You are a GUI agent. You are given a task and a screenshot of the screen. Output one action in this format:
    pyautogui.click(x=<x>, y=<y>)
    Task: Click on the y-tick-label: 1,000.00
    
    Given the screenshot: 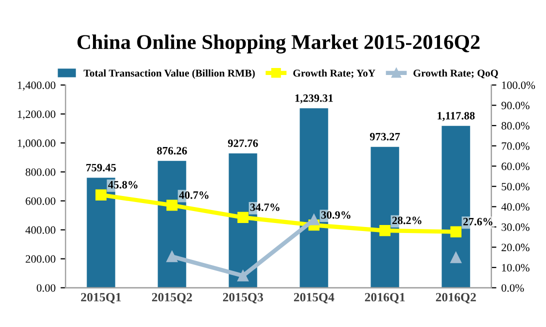 What is the action you would take?
    pyautogui.click(x=37, y=144)
    